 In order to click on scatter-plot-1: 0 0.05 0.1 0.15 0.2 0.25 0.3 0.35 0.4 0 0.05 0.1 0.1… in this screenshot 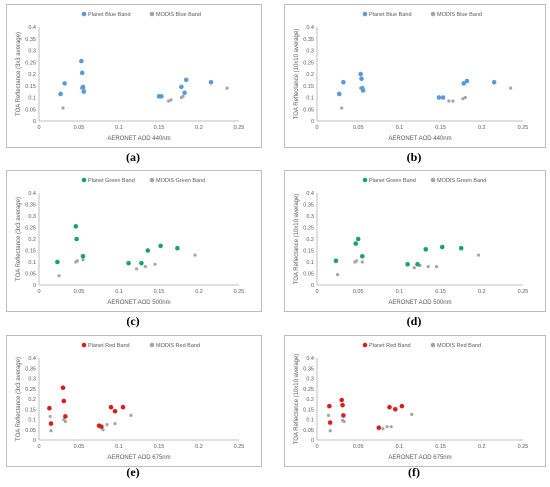, I will do `click(130, 76)`.